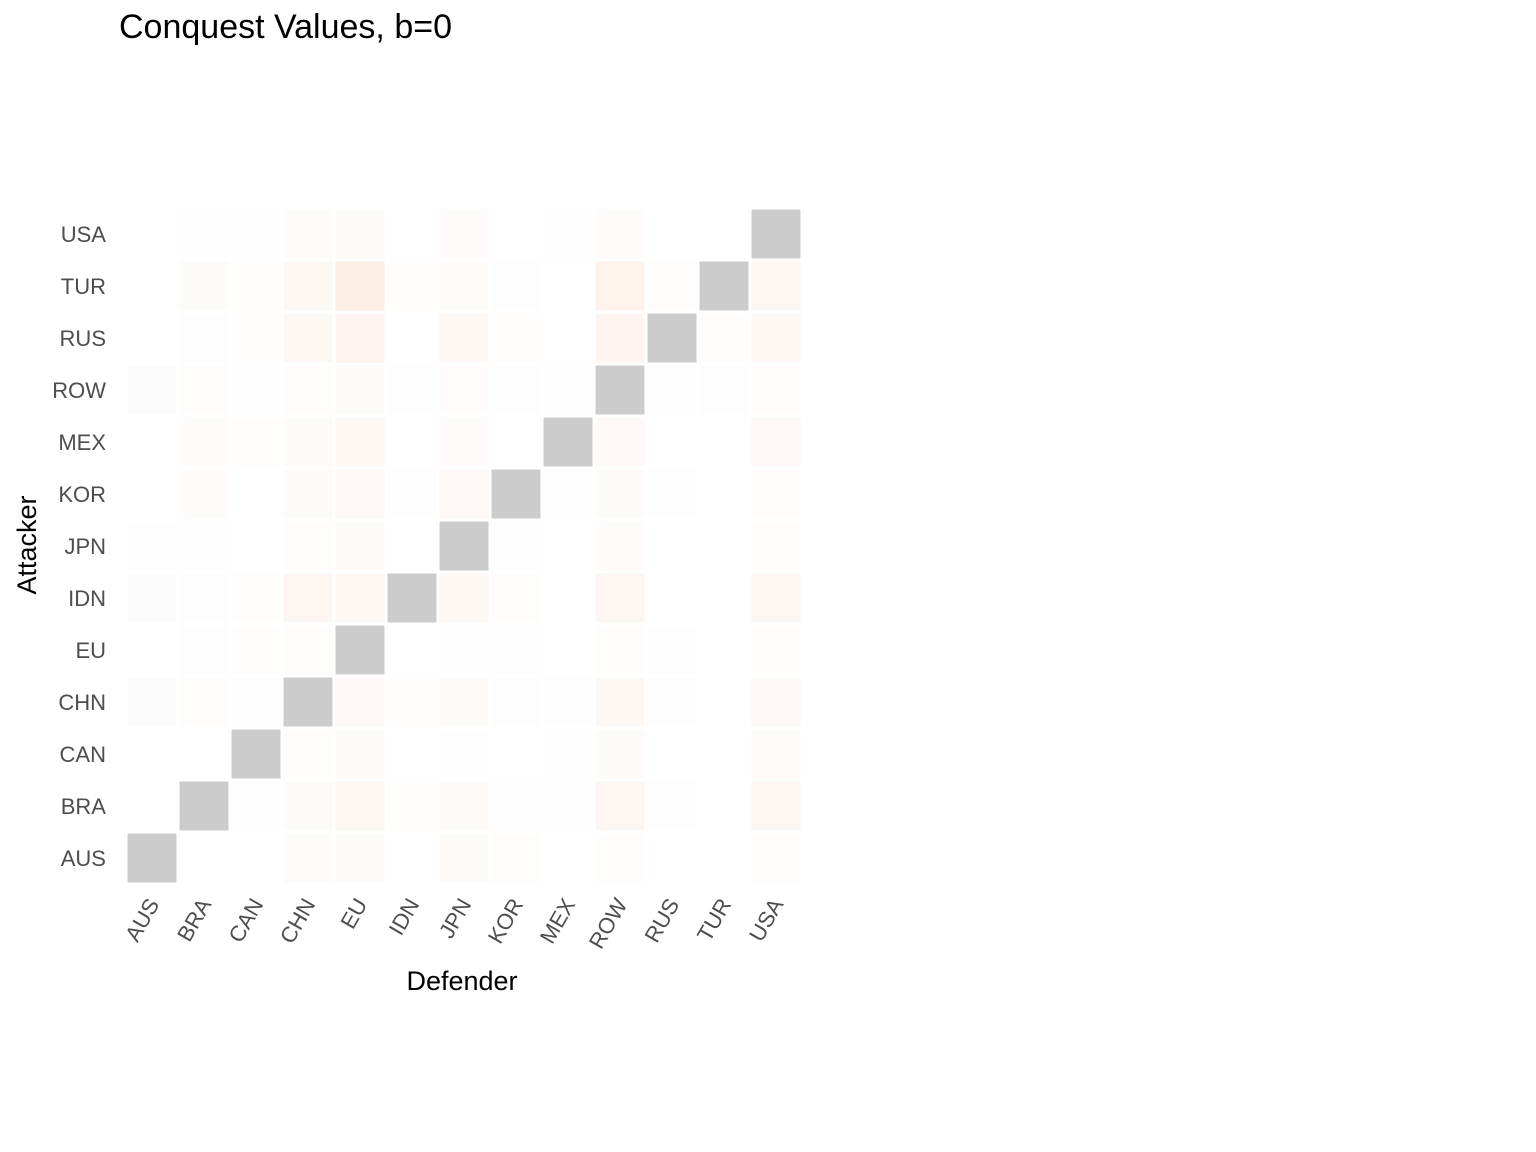 The width and height of the screenshot is (1536, 1152). Describe the element at coordinates (724, 442) in the screenshot. I see `heatmap-cell-mex-tur` at that location.